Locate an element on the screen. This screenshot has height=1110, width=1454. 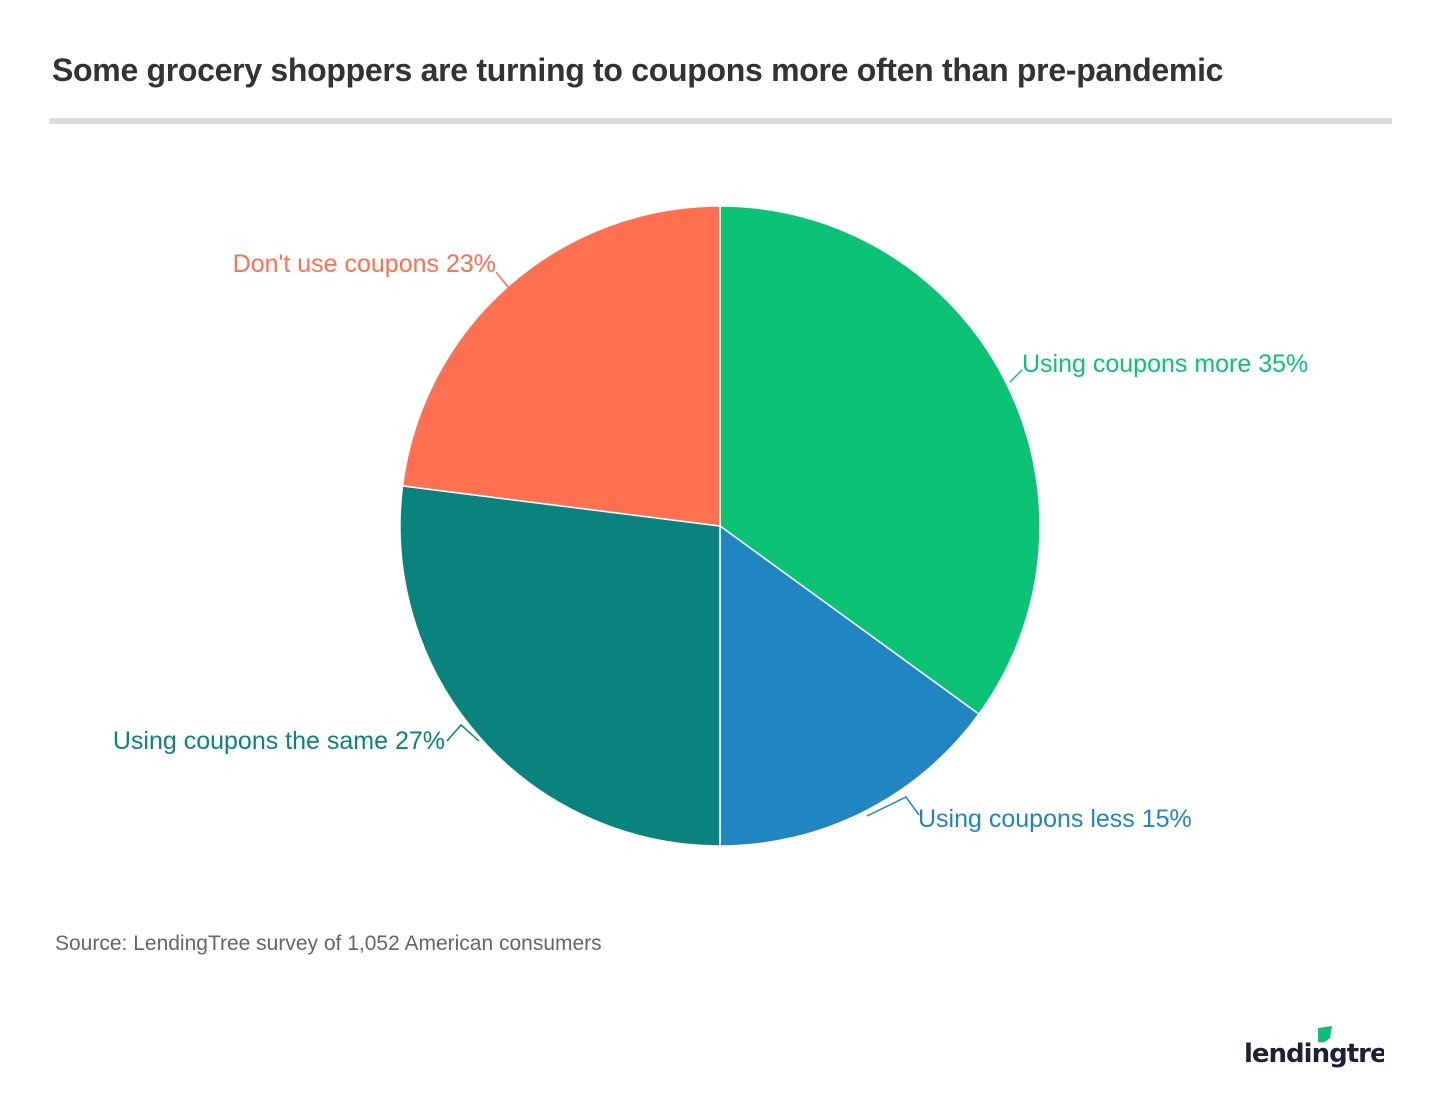
svg-text: lendingtree is located at coordinates (1314, 1054).